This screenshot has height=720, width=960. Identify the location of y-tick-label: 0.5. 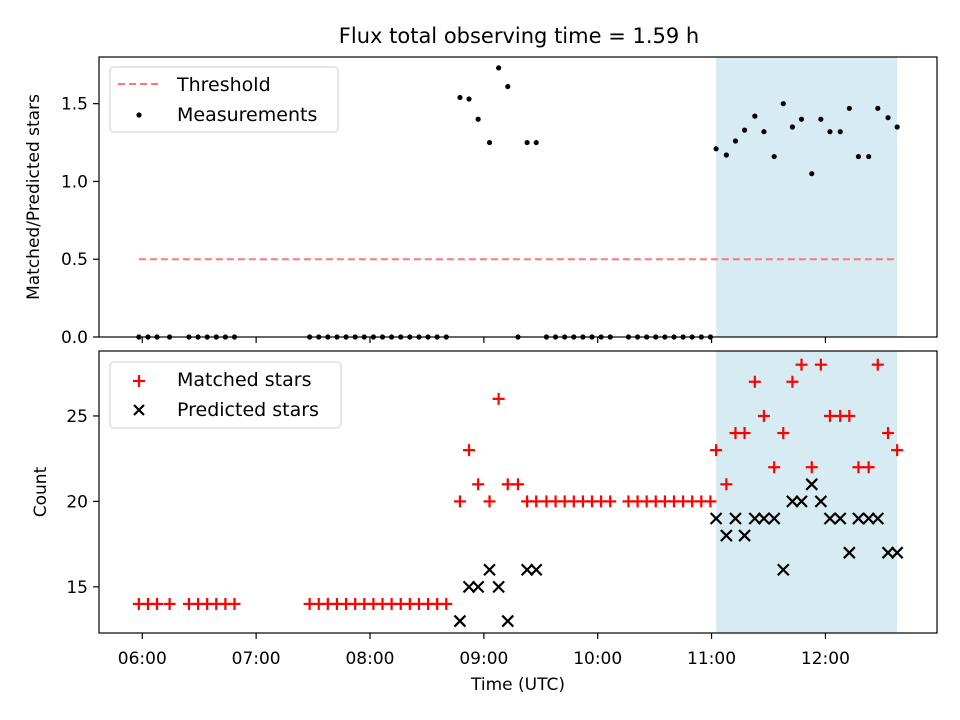
(74, 260).